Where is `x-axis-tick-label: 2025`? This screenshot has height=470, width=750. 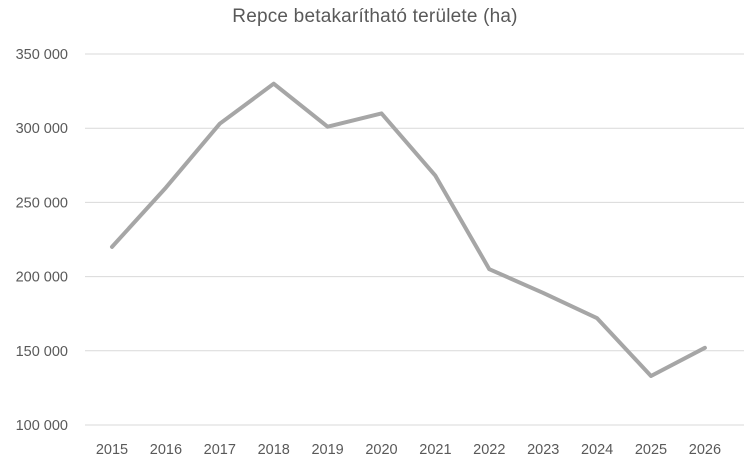 x-axis-tick-label: 2025 is located at coordinates (651, 450).